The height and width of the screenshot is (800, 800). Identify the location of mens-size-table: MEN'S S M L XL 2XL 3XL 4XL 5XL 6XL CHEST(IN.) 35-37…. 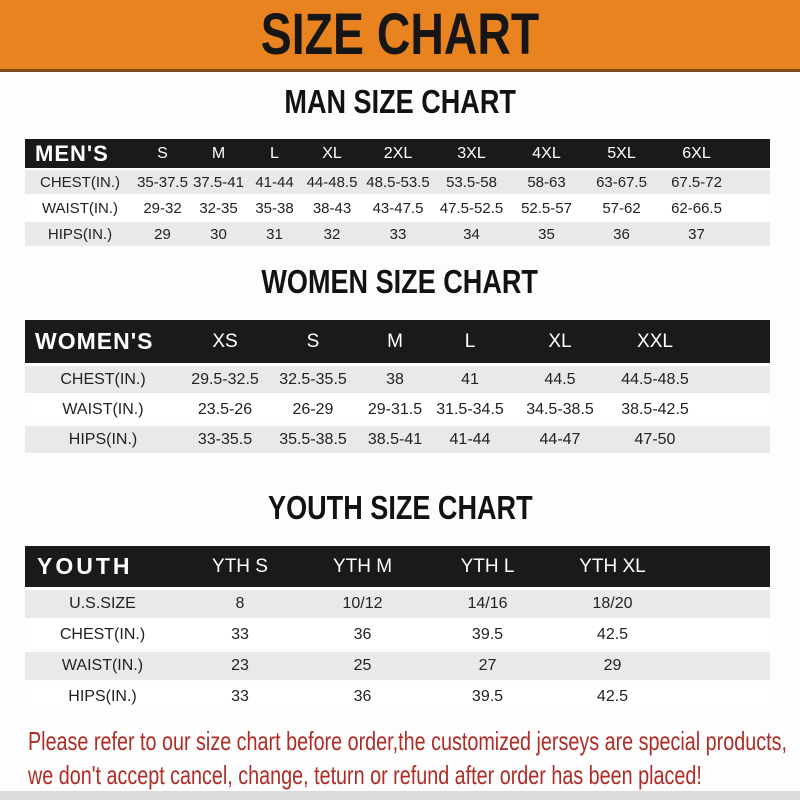
(397, 192).